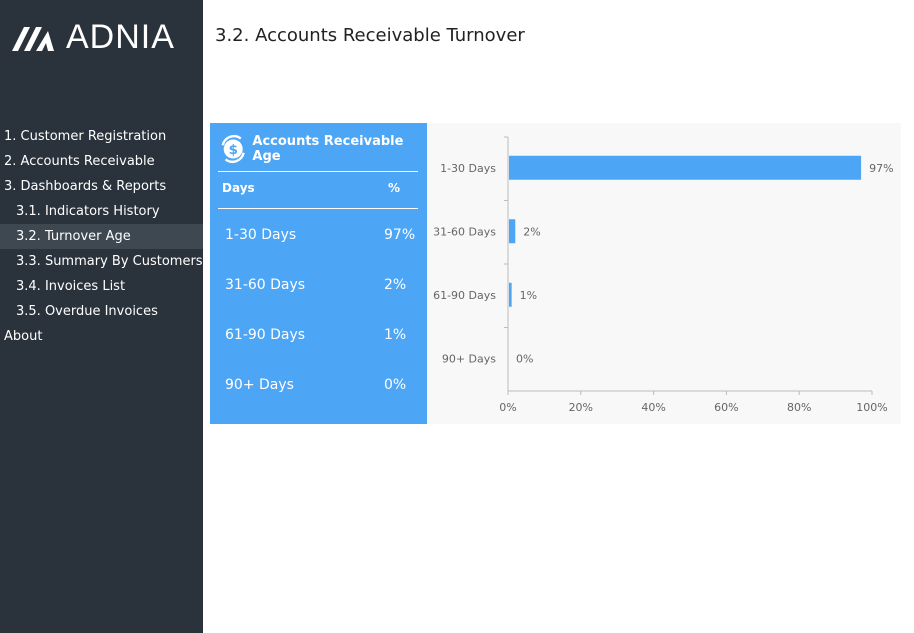 The image size is (914, 633). I want to click on table-cell-days: 90+ Days, so click(259, 385).